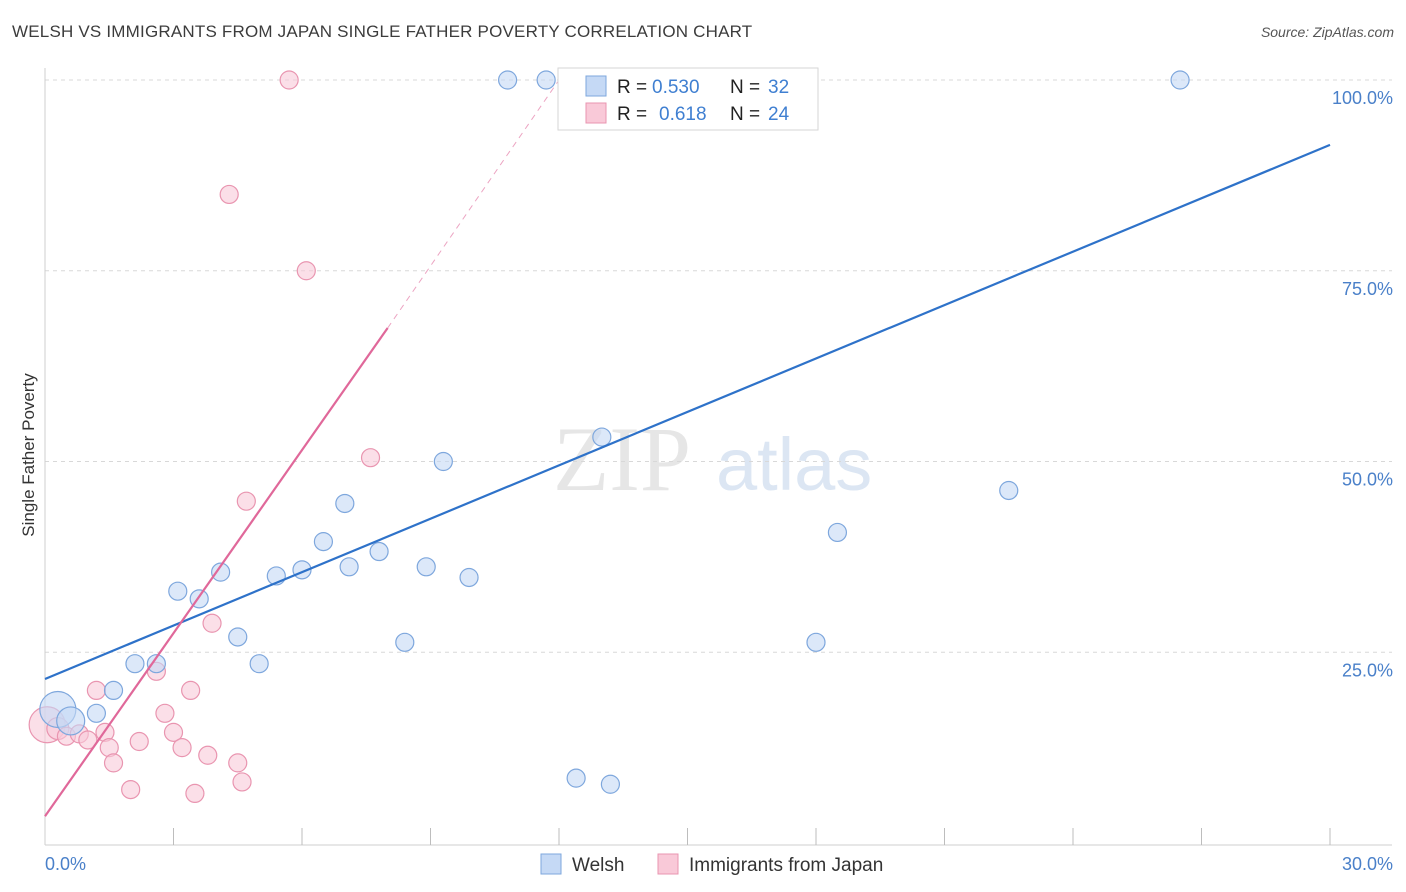  What do you see at coordinates (596, 86) in the screenshot?
I see `legend-swatch-welsh` at bounding box center [596, 86].